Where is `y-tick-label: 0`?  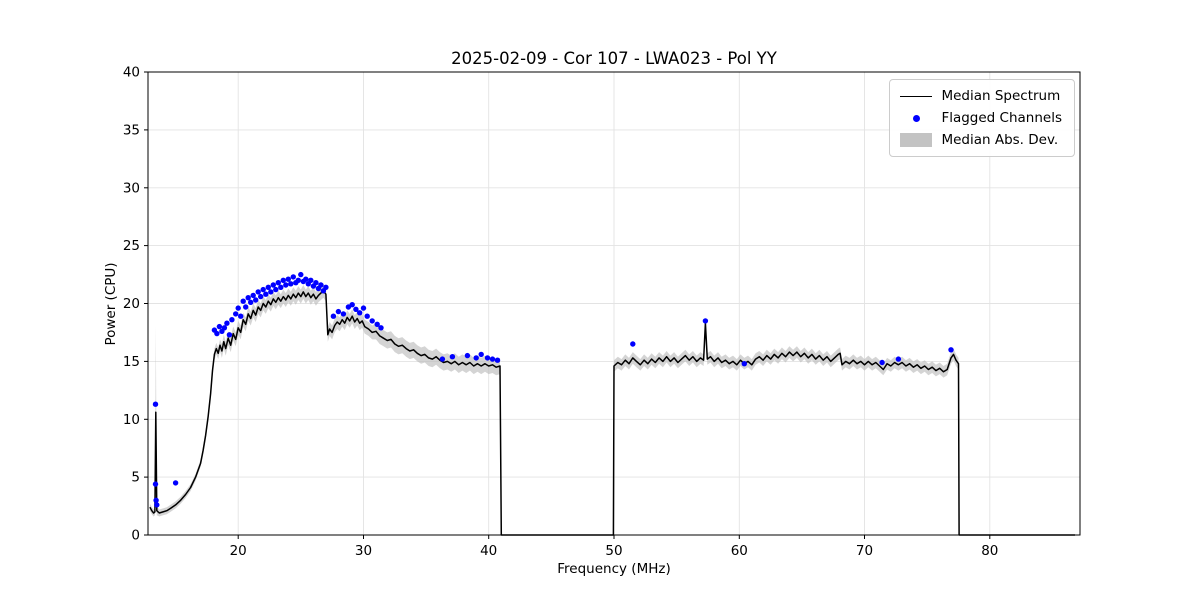 y-tick-label: 0 is located at coordinates (135, 536).